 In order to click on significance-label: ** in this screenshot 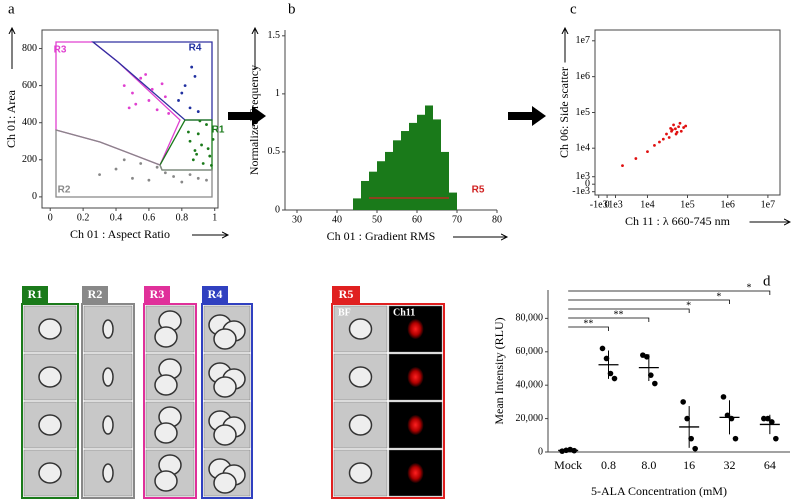, I will do `click(619, 314)`.